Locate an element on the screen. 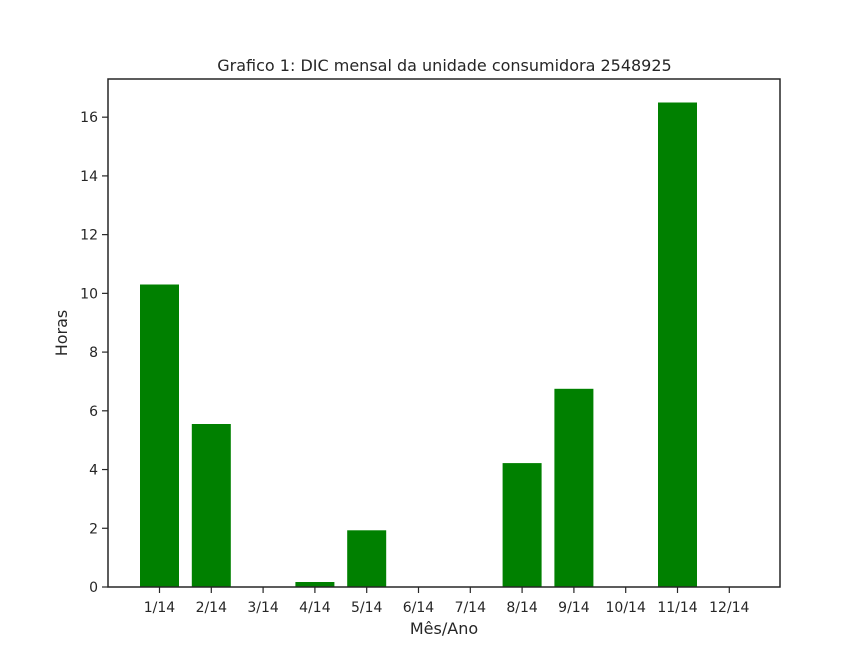  y-tick-label: 8 is located at coordinates (93, 353).